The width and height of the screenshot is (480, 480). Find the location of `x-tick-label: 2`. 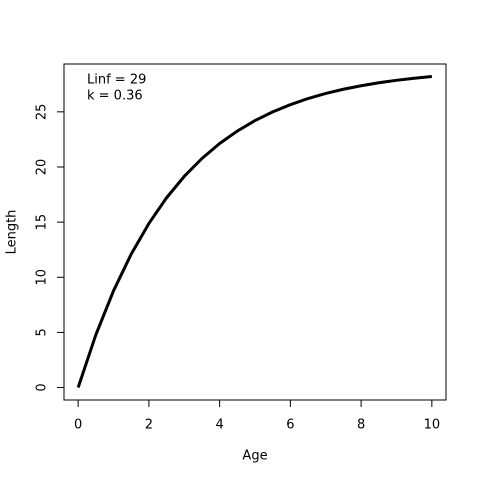

x-tick-label: 2 is located at coordinates (149, 425).